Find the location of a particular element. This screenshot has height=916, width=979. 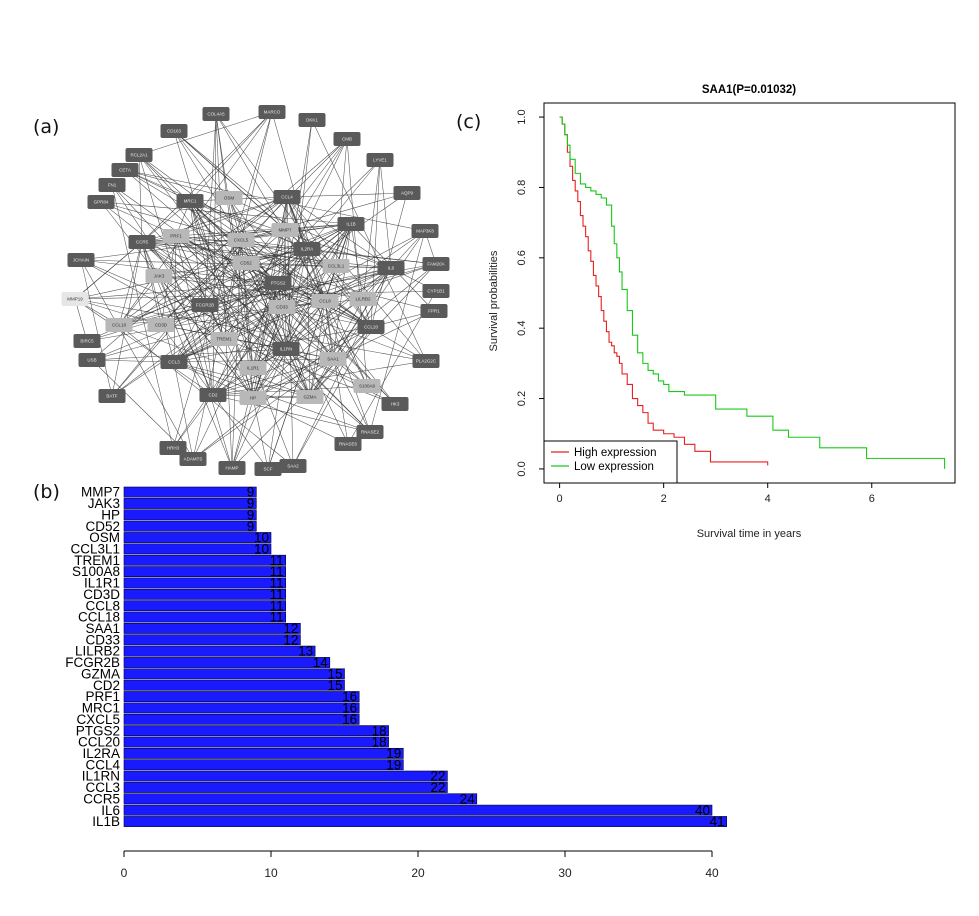

network-node: RNASE6 is located at coordinates (348, 444).